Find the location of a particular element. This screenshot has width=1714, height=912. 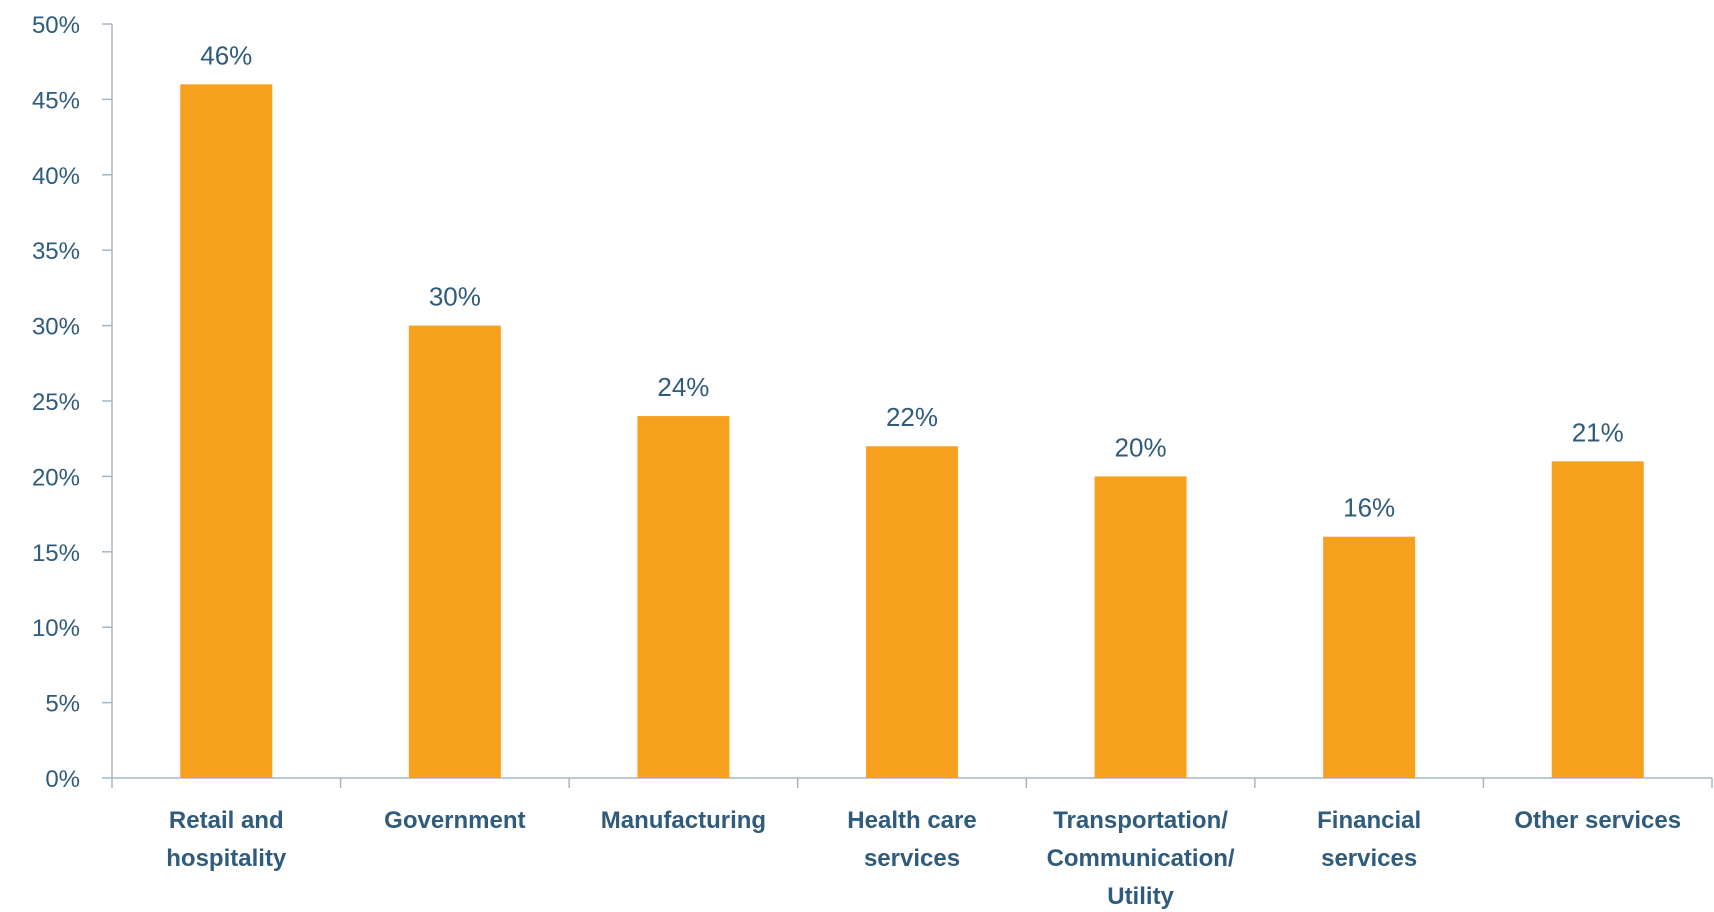

data-label: 21% is located at coordinates (1598, 432).